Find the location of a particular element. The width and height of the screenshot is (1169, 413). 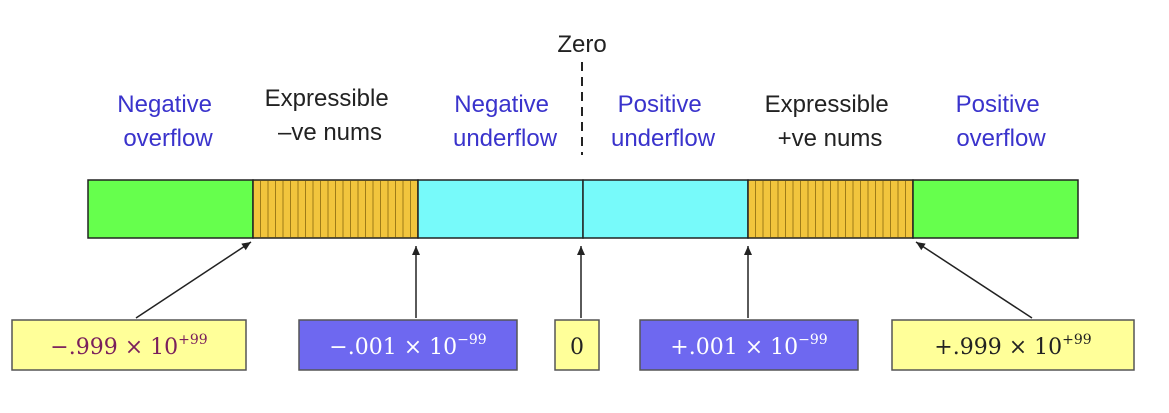

value-box-pos-max-frame is located at coordinates (1013, 345).